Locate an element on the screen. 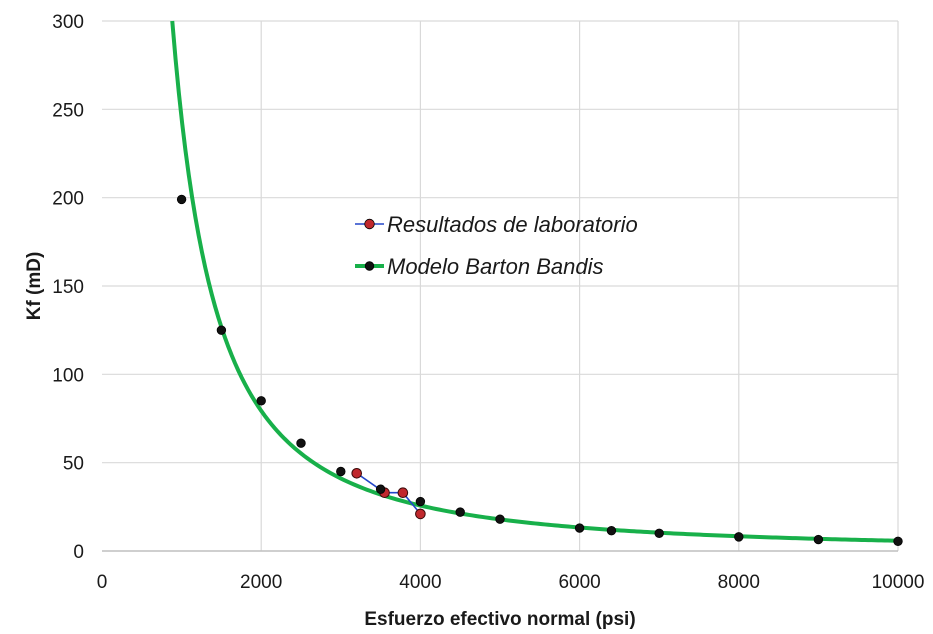 The image size is (933, 634). x-tick-label: 2000 is located at coordinates (261, 582).